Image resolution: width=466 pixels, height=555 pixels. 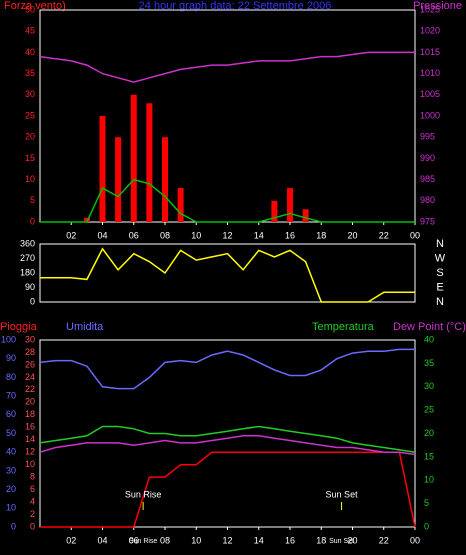 I want to click on x-tick-label: 04, so click(x=102, y=540).